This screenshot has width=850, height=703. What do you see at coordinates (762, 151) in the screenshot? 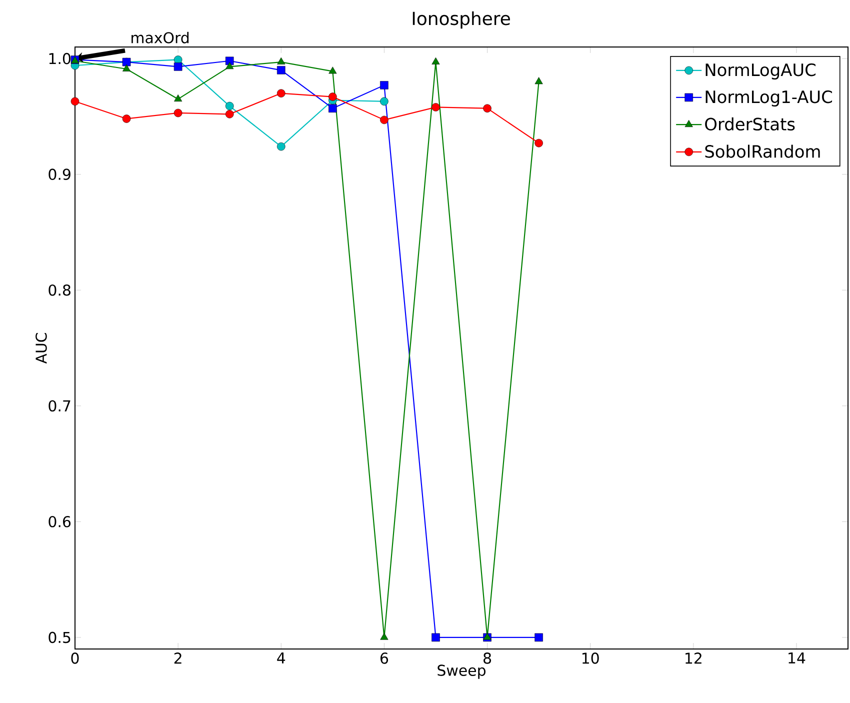
I see `legend-label: SobolRandom` at bounding box center [762, 151].